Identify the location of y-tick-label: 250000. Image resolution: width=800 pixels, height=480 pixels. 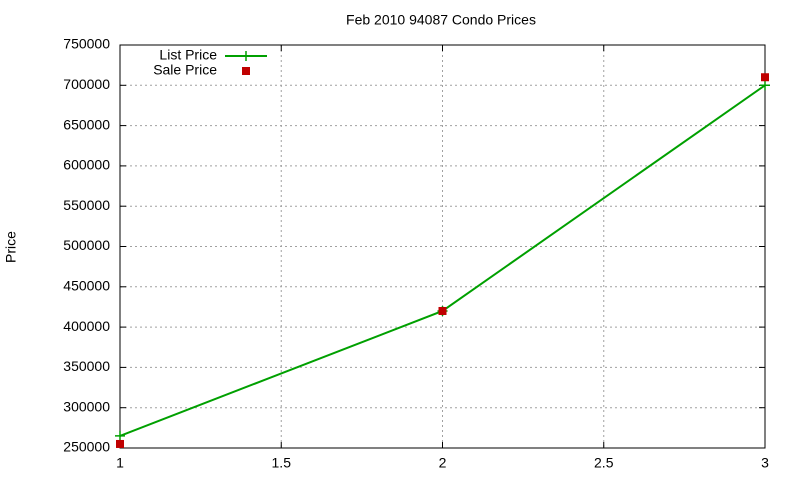
(86, 447).